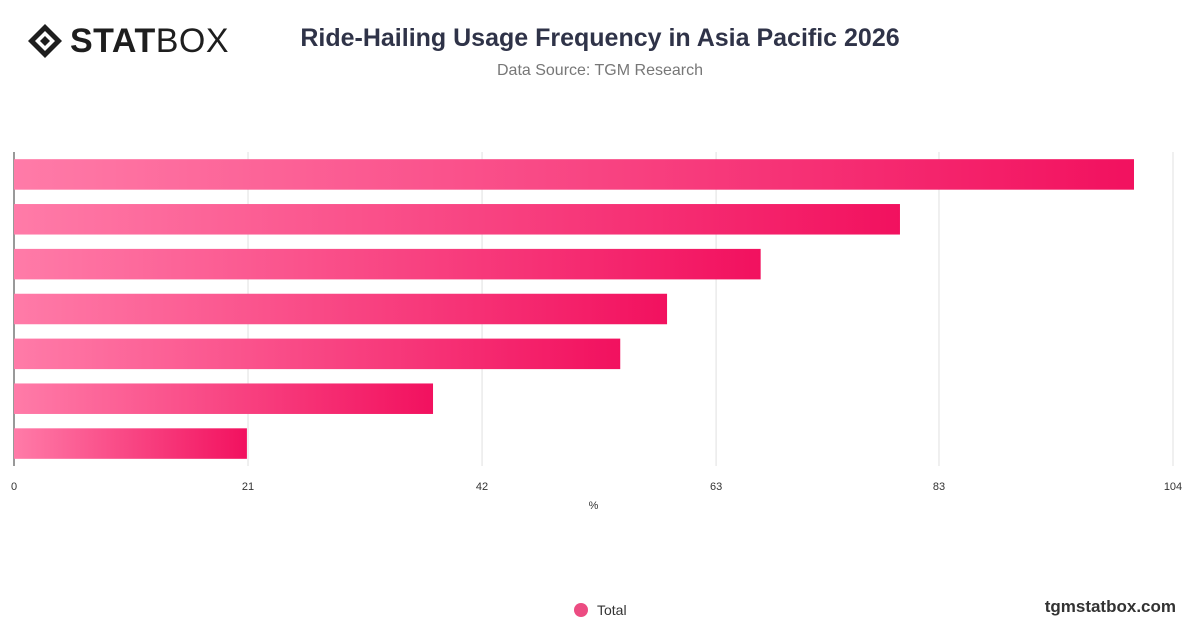 The height and width of the screenshot is (628, 1200). Describe the element at coordinates (939, 487) in the screenshot. I see `x-tick-label: 83` at that location.